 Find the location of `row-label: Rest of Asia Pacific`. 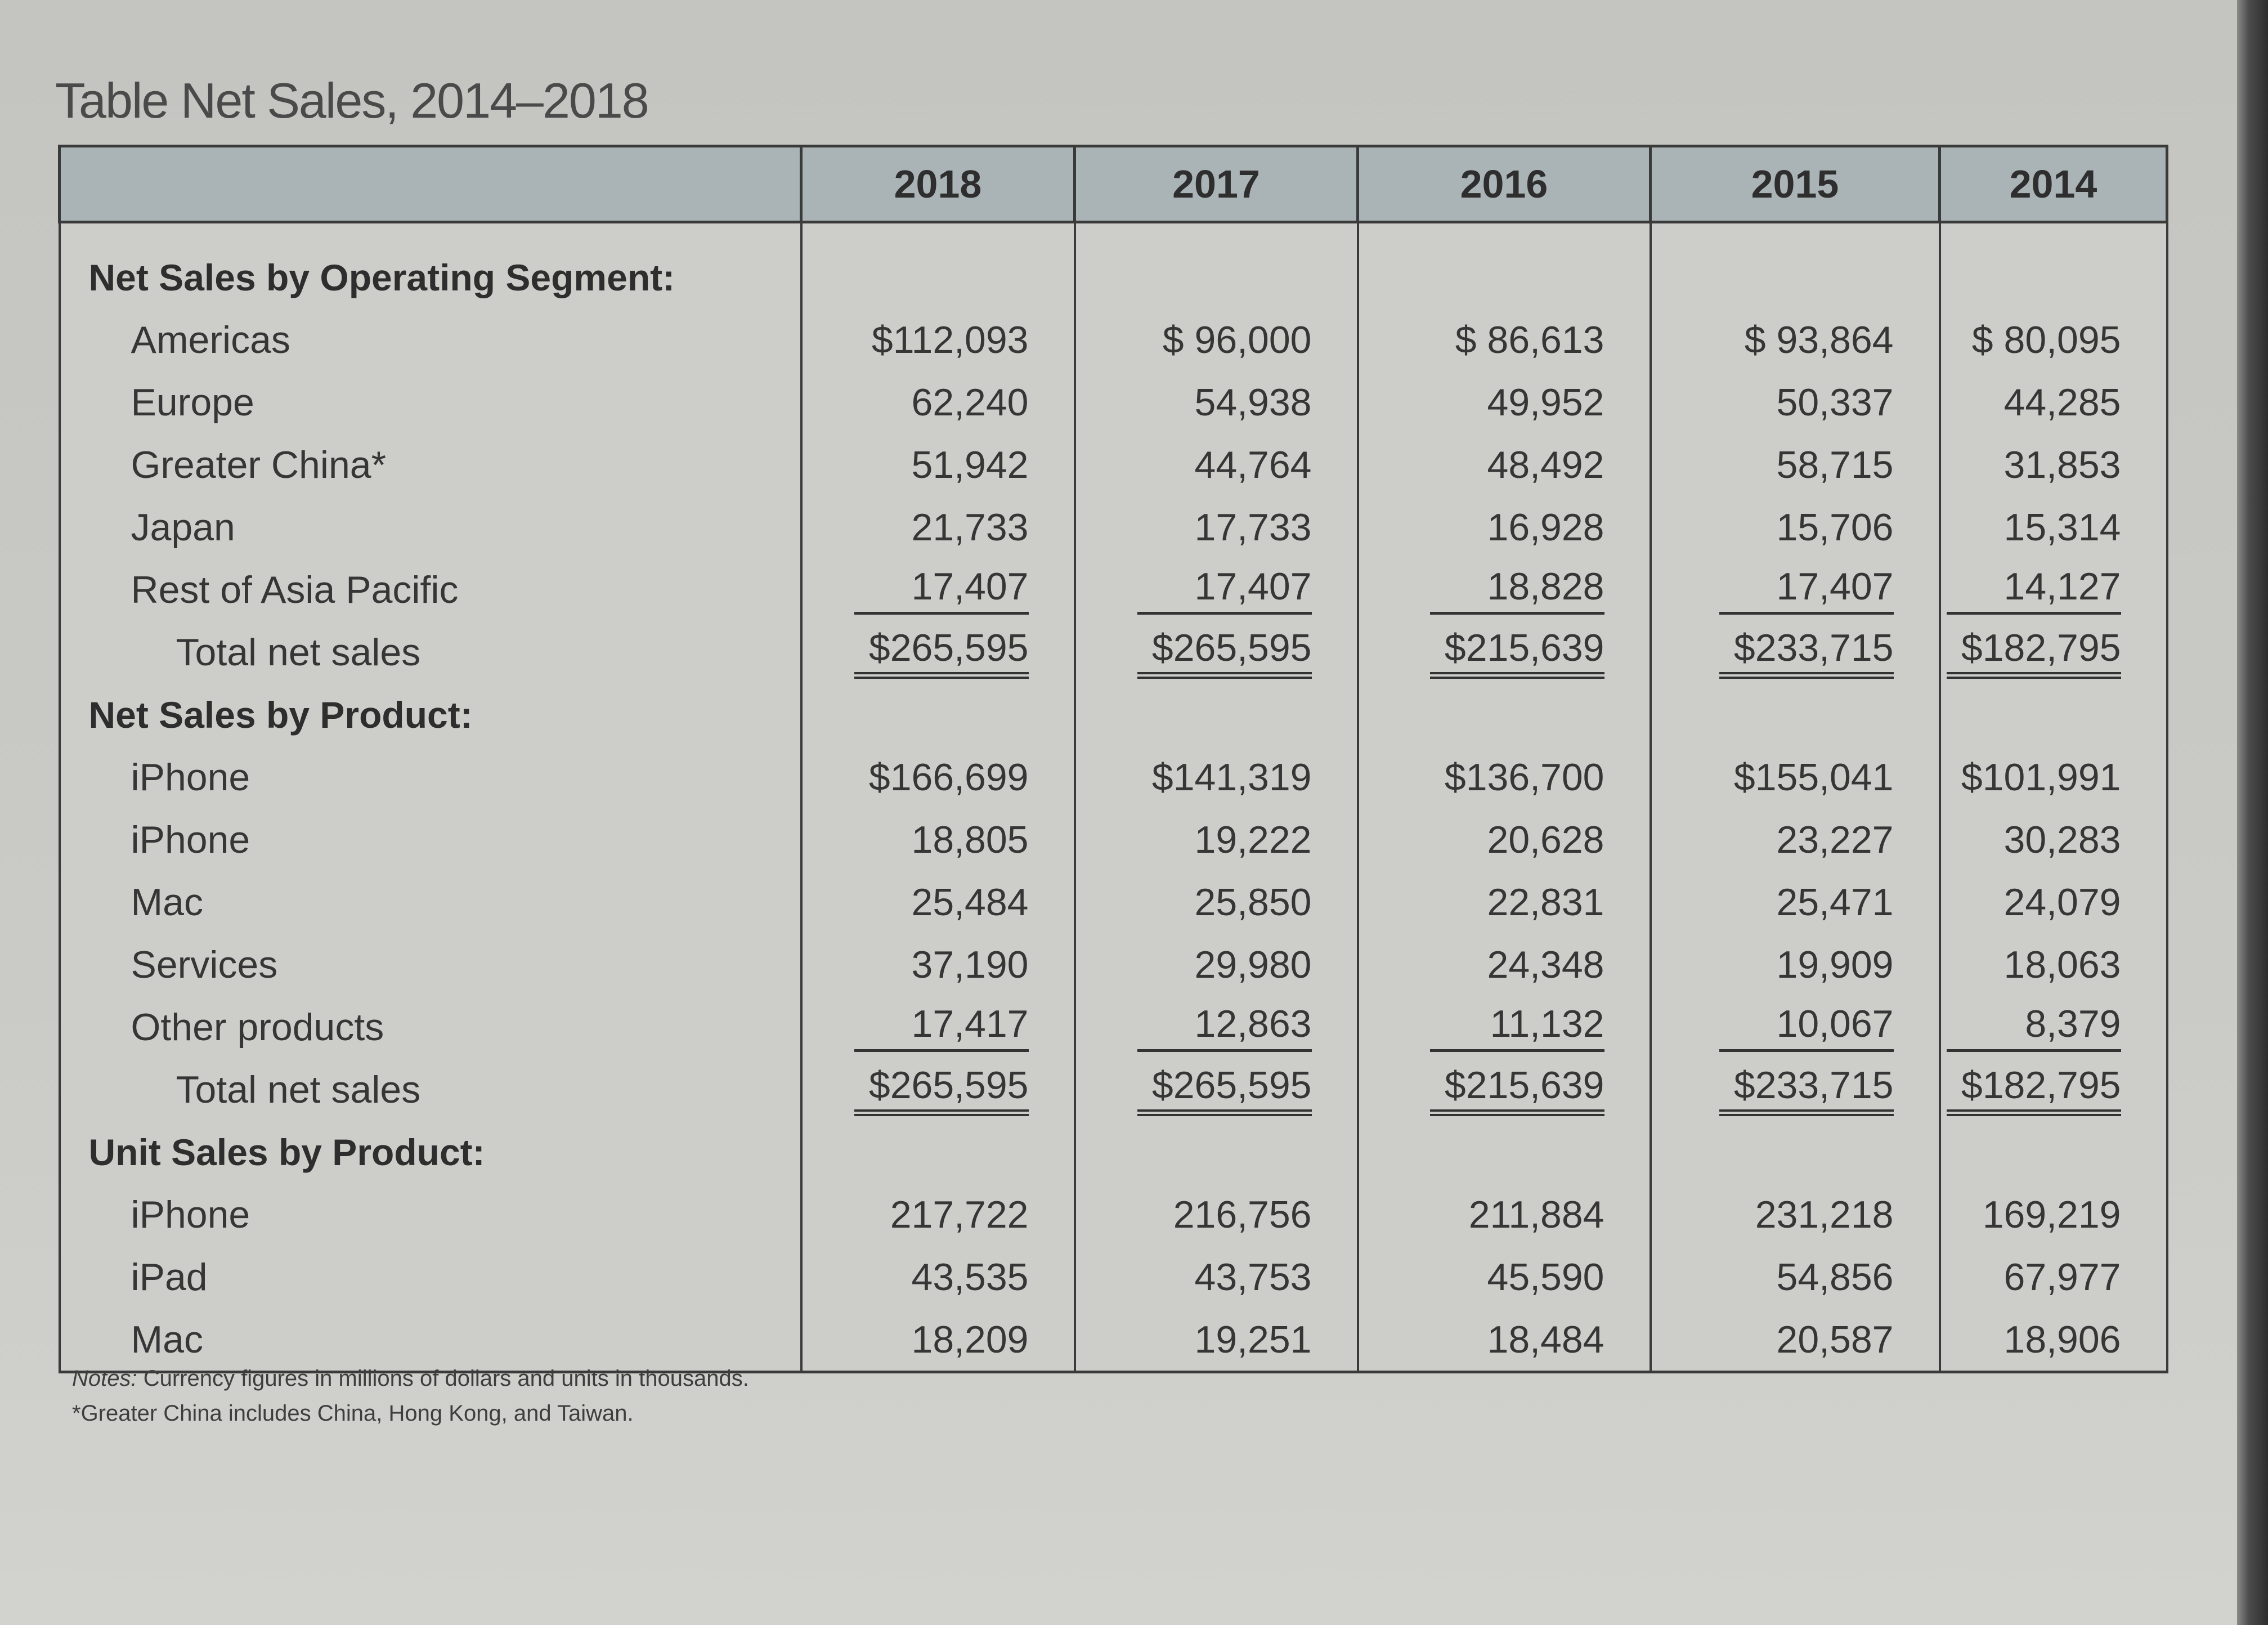

row-label: Rest of Asia Pacific is located at coordinates (430, 590).